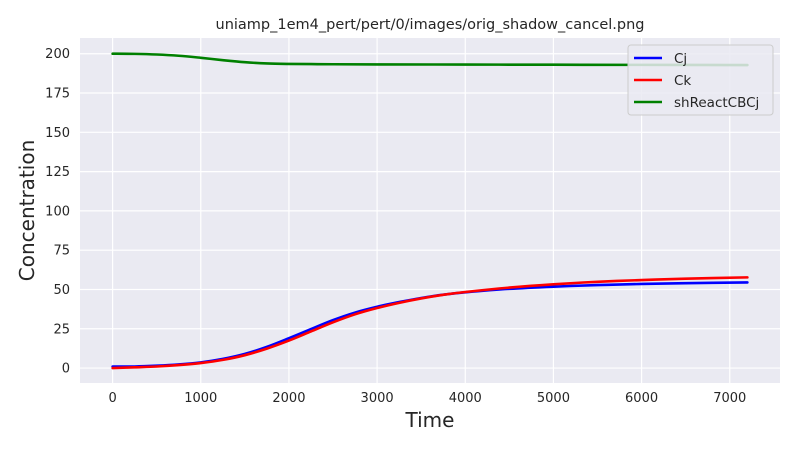 The width and height of the screenshot is (800, 450). I want to click on x-tick-label: 4000, so click(465, 398).